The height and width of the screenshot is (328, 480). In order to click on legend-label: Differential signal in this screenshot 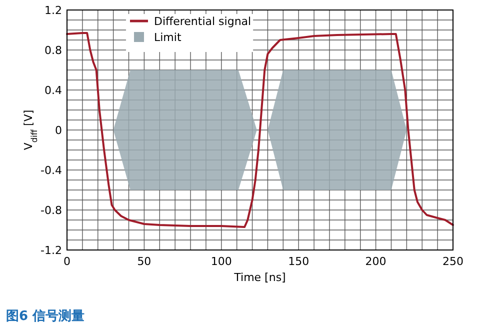, I will do `click(203, 21)`.